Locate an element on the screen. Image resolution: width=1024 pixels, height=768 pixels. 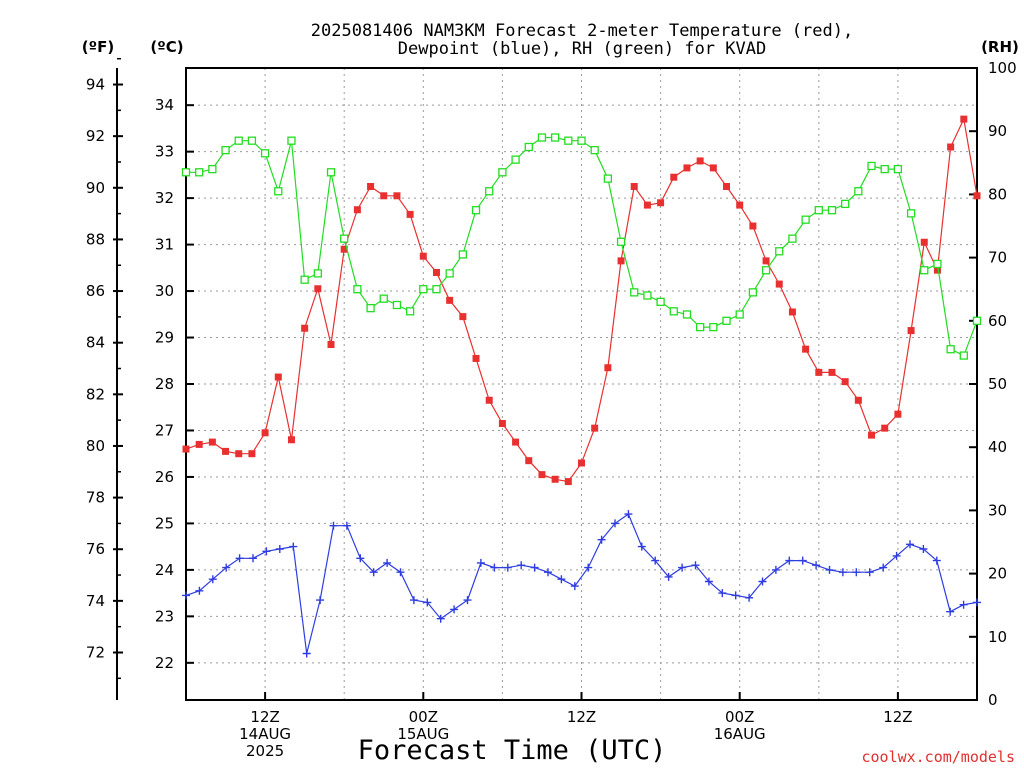
fahrenheit-tick-label: 74 is located at coordinates (95, 601).